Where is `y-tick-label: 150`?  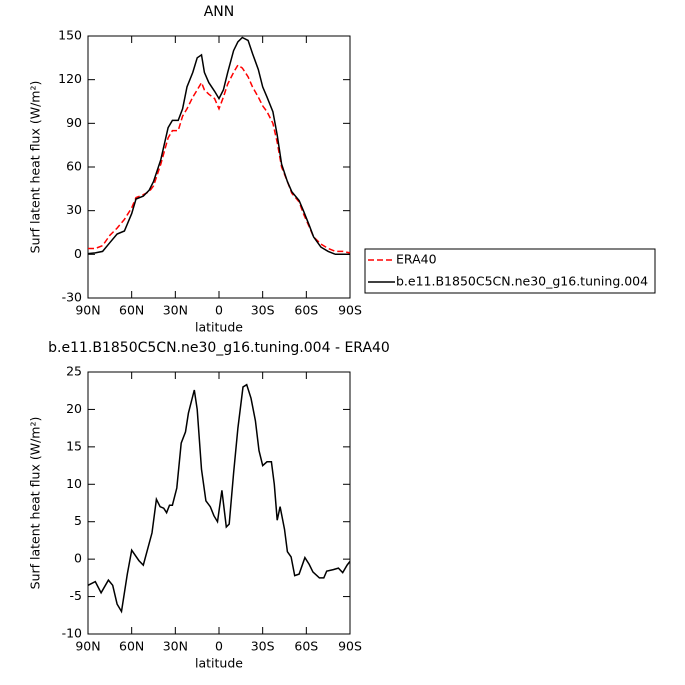
y-tick-label: 150 is located at coordinates (70, 35).